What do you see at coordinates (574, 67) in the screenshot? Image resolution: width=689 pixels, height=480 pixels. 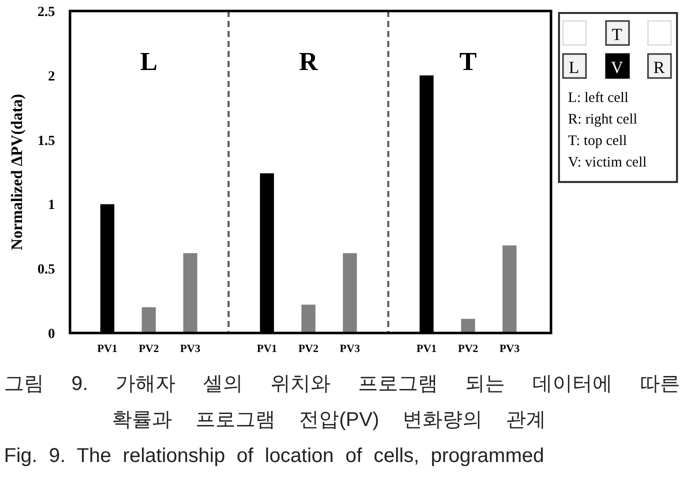 I see `text: L` at bounding box center [574, 67].